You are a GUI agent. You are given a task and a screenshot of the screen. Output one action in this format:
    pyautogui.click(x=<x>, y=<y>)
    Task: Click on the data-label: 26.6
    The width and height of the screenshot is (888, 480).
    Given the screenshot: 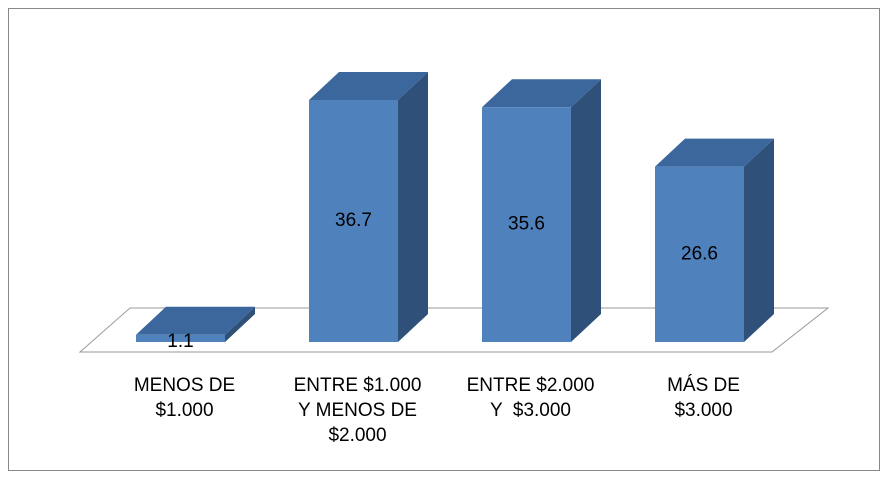 What is the action you would take?
    pyautogui.click(x=699, y=253)
    